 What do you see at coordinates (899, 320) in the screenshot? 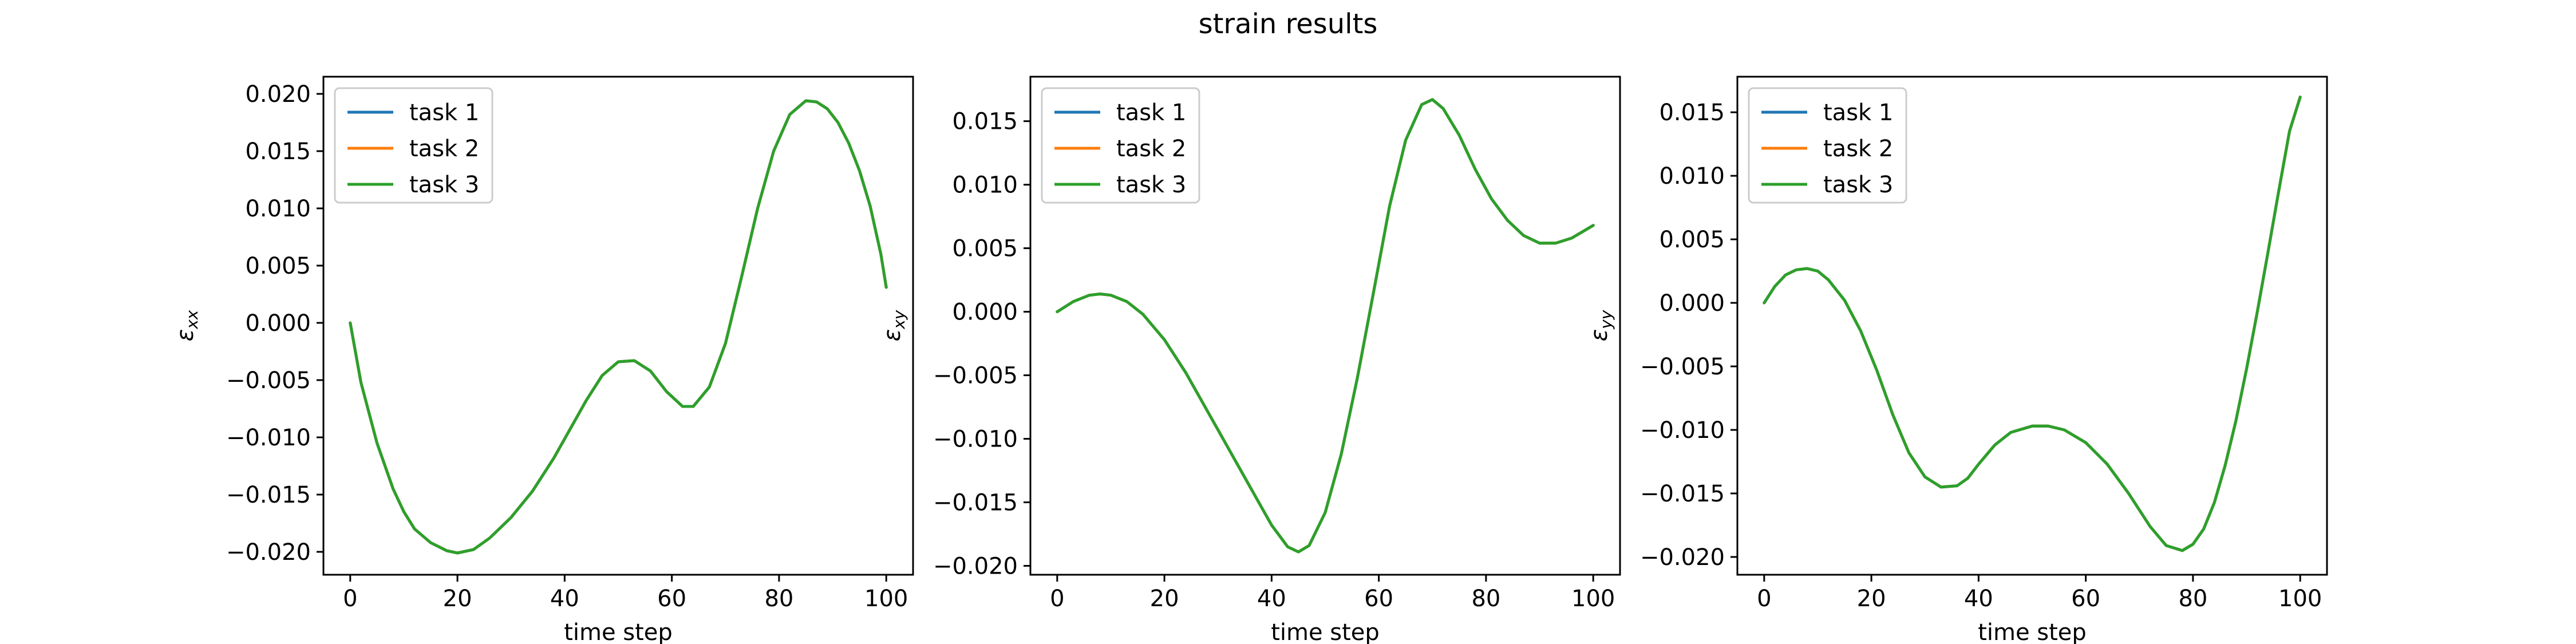
I see `y-axis-label-subscript: xy` at bounding box center [899, 320].